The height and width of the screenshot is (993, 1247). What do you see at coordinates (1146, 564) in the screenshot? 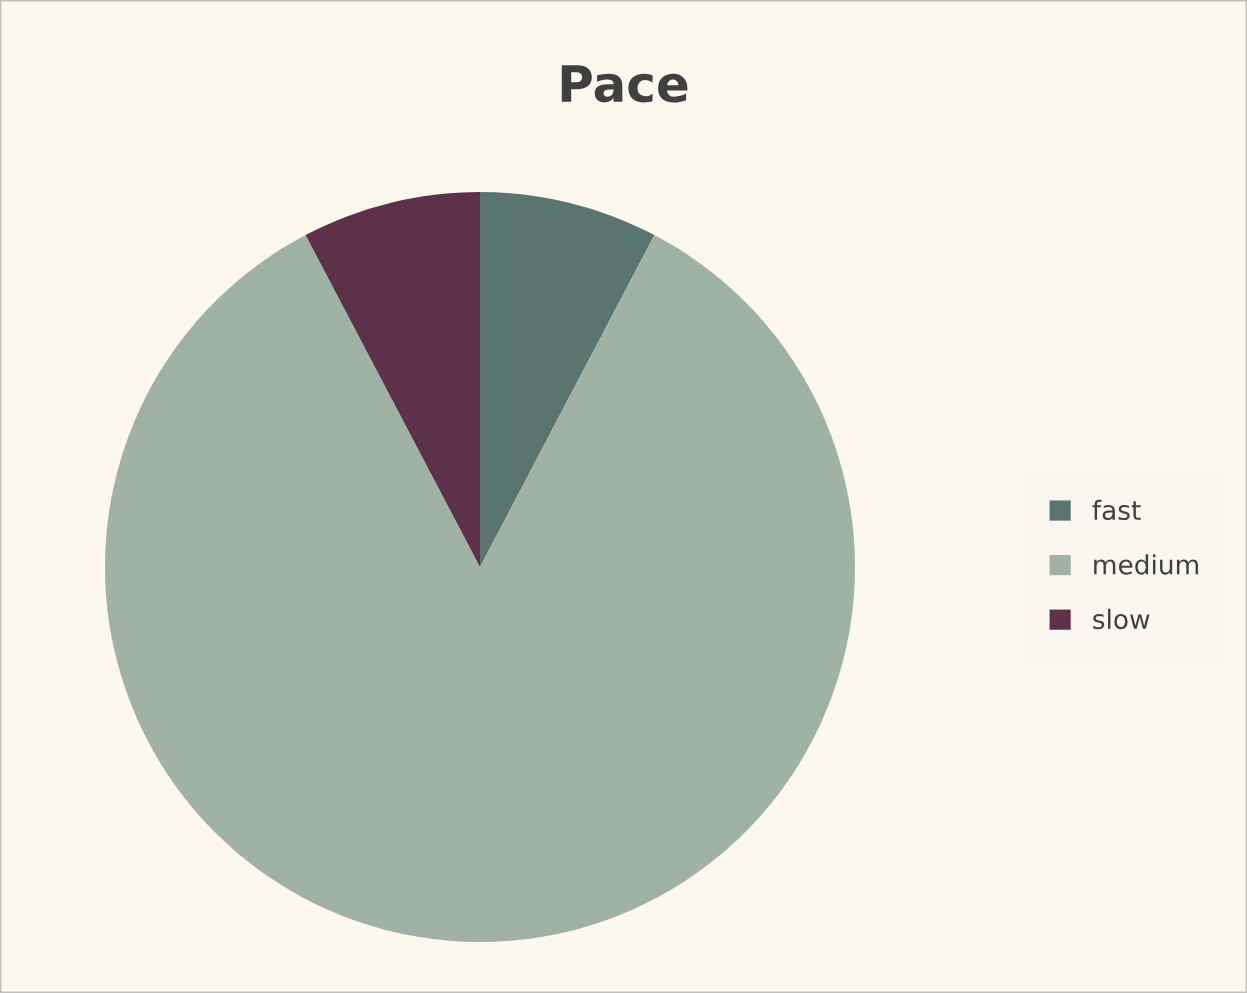
I see `legend-label: medium` at bounding box center [1146, 564].